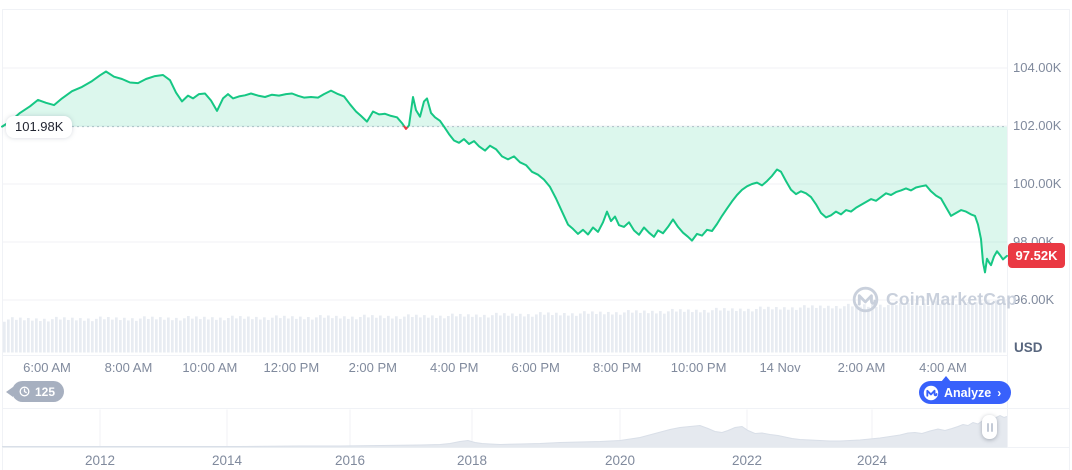 Image resolution: width=1072 pixels, height=470 pixels. I want to click on analyze-logo-icon, so click(931, 392).